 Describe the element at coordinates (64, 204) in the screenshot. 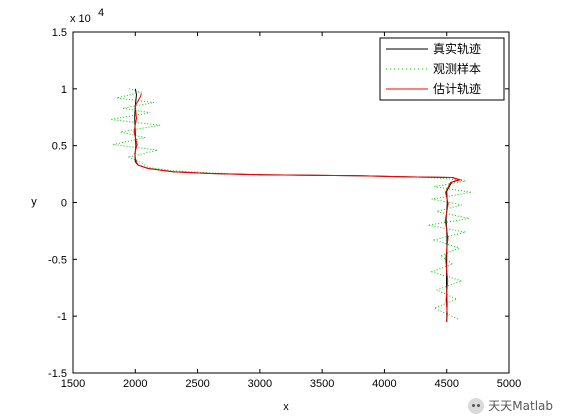

I see `y-tick-label: 0` at that location.